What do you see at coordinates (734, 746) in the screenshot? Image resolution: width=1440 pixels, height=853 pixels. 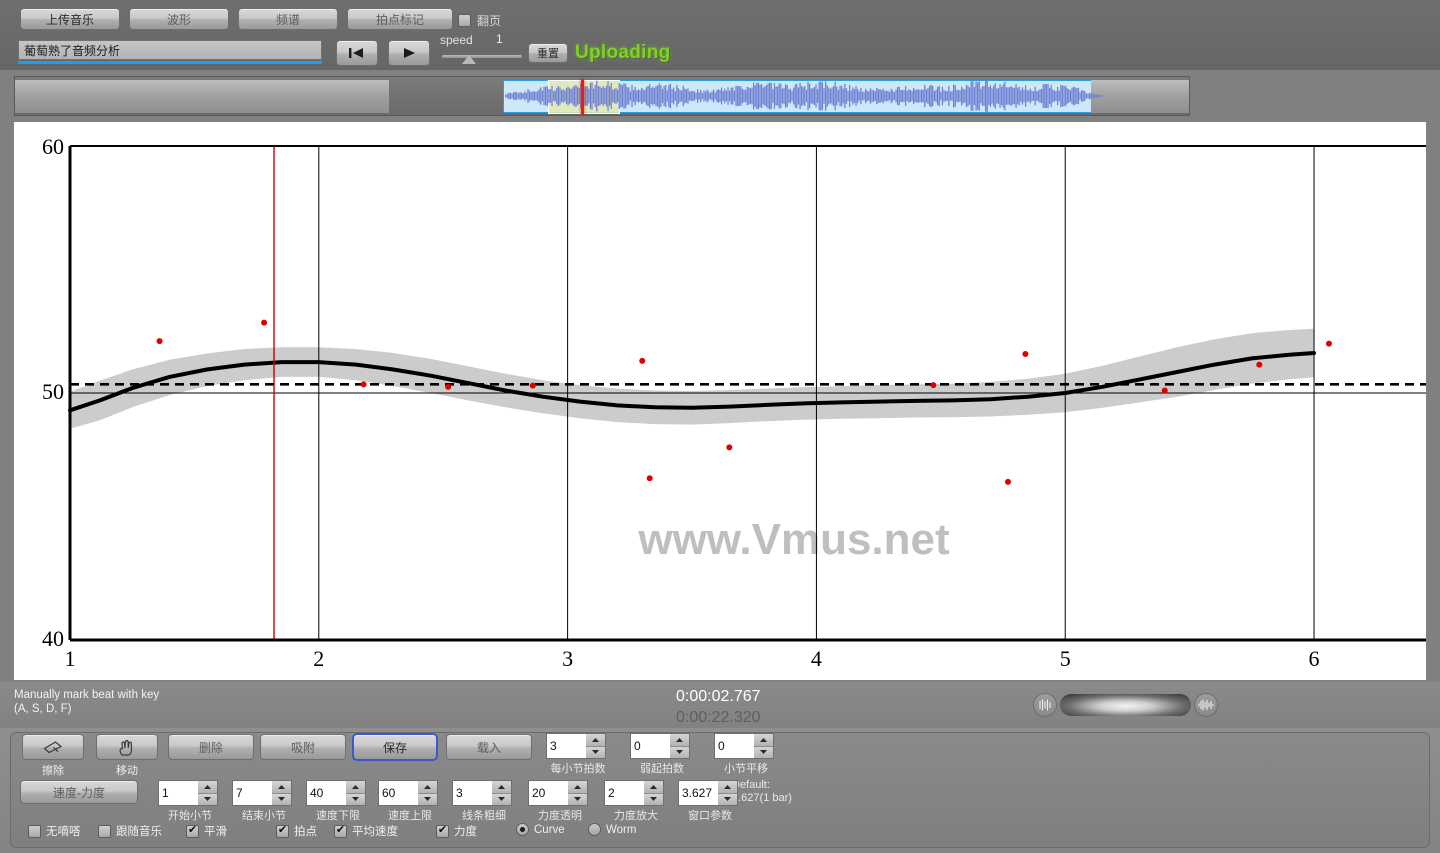 I see `spinner-bar-offset-input` at bounding box center [734, 746].